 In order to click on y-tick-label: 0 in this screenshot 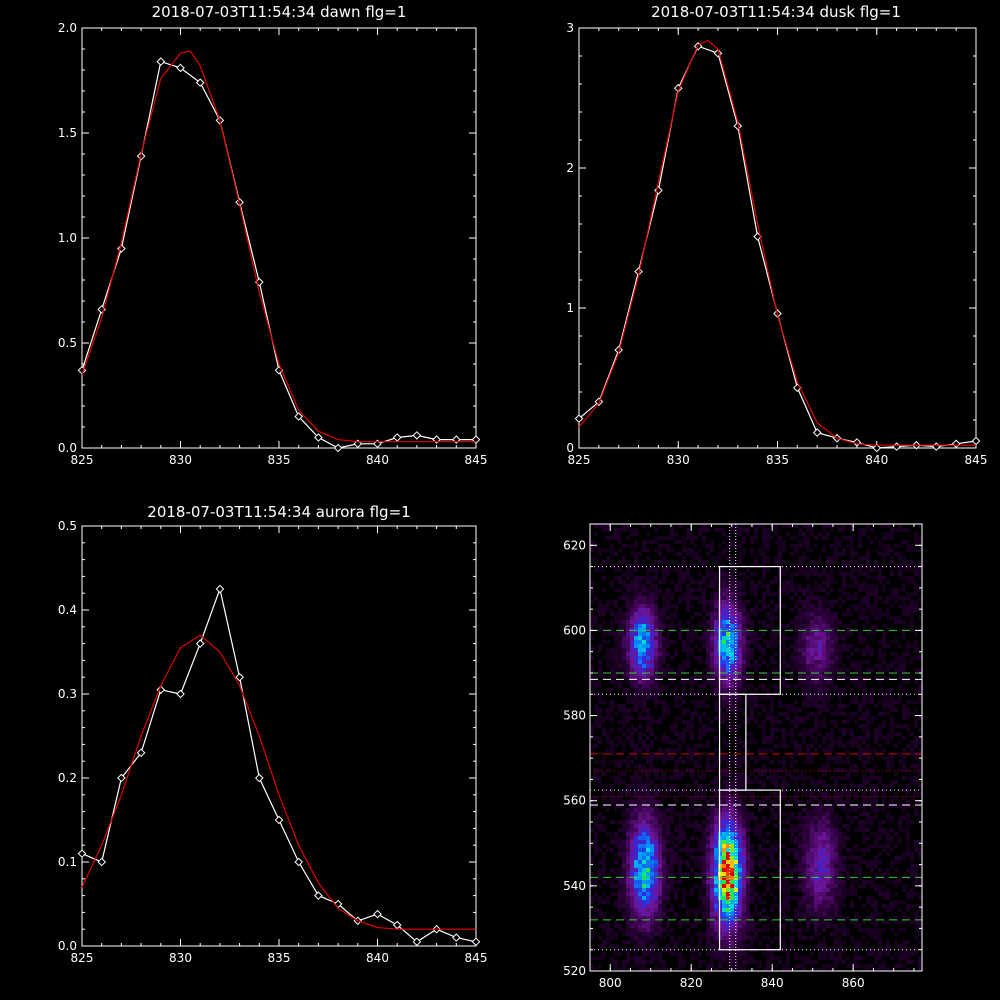, I will do `click(570, 448)`.